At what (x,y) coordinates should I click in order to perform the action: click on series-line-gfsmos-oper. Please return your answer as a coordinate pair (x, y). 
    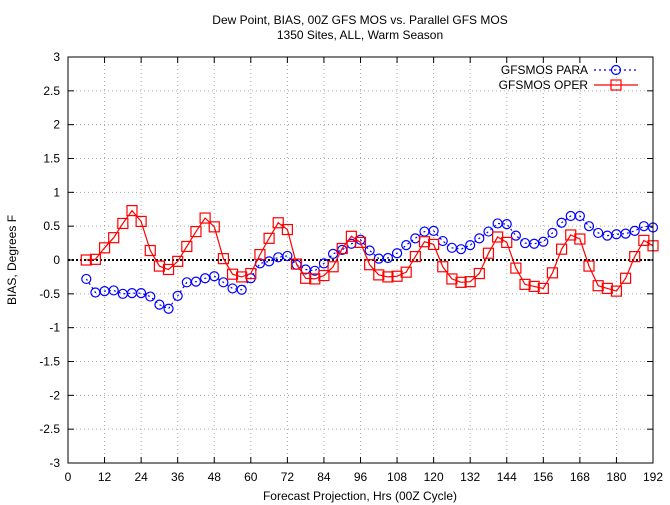
    Looking at the image, I should click on (370, 250).